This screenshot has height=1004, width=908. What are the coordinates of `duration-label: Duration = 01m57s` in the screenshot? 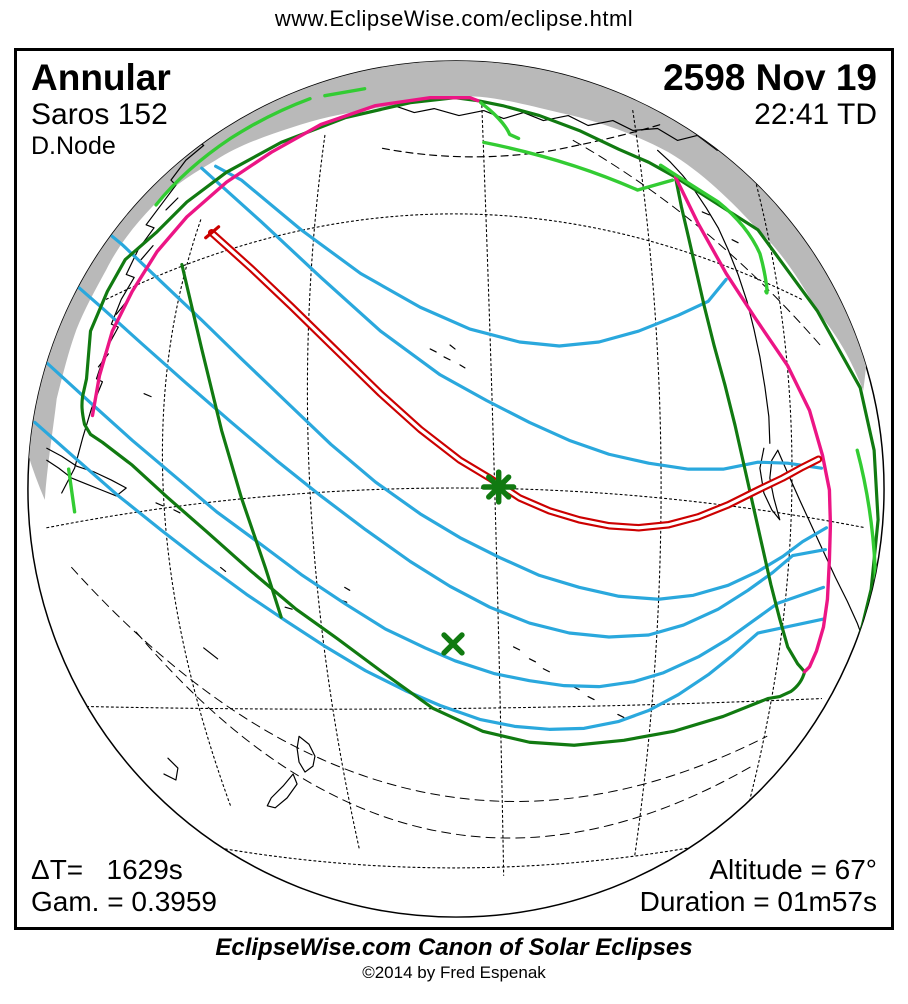 It's located at (758, 901).